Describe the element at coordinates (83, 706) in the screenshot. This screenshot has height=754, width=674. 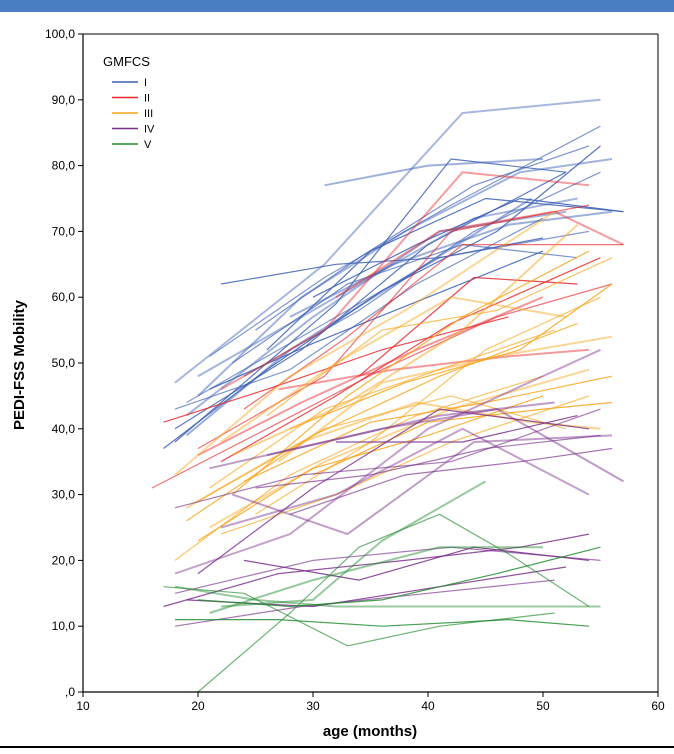
I see `x-tick-label-0: 10` at that location.